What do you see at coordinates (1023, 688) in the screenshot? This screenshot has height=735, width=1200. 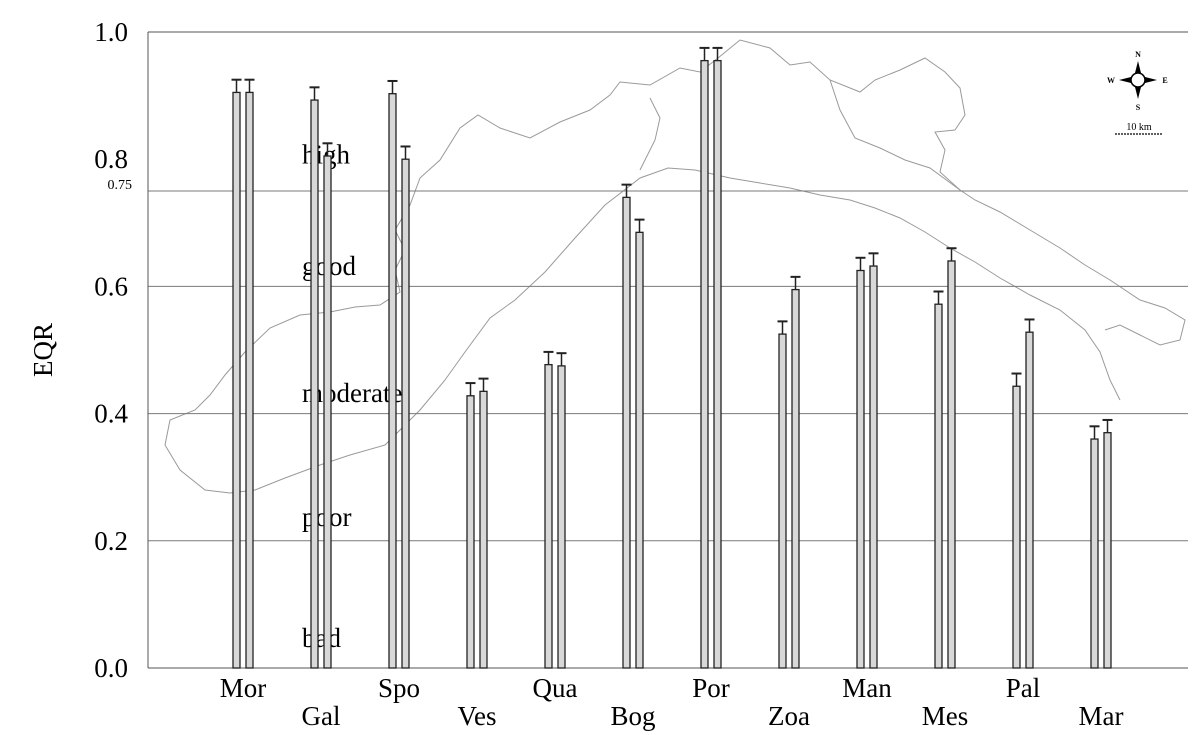 I see `category-label-pal: Pal` at bounding box center [1023, 688].